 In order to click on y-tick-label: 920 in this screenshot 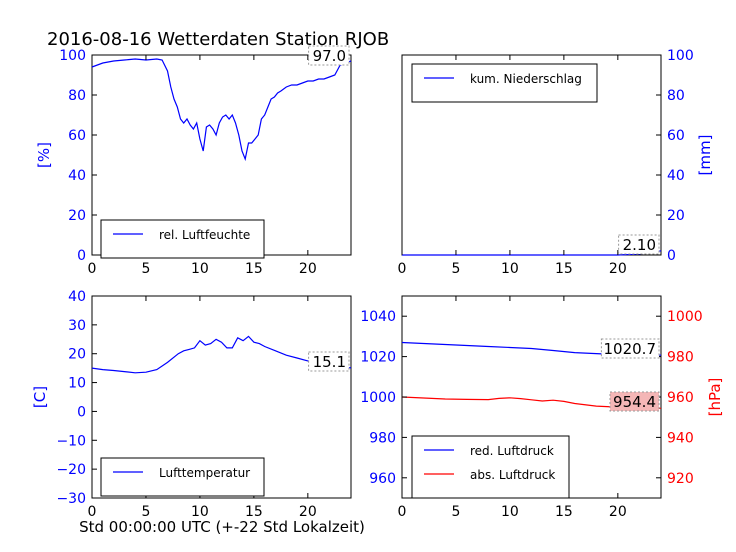, I will do `click(680, 479)`.